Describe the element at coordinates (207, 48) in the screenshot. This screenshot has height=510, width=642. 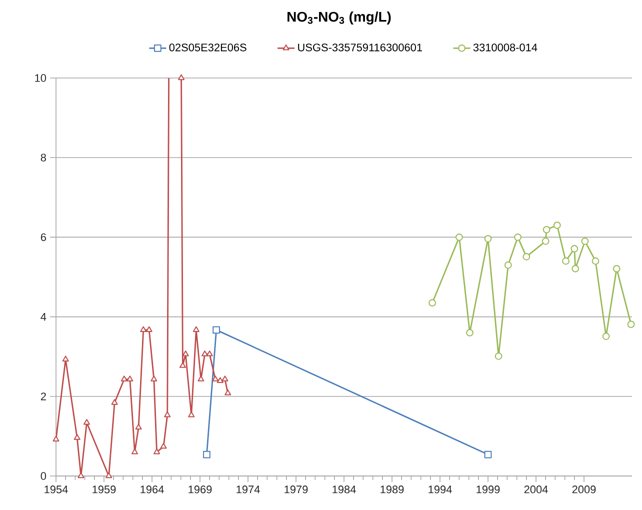
I see `legend-label: 02S05E32E06S` at that location.